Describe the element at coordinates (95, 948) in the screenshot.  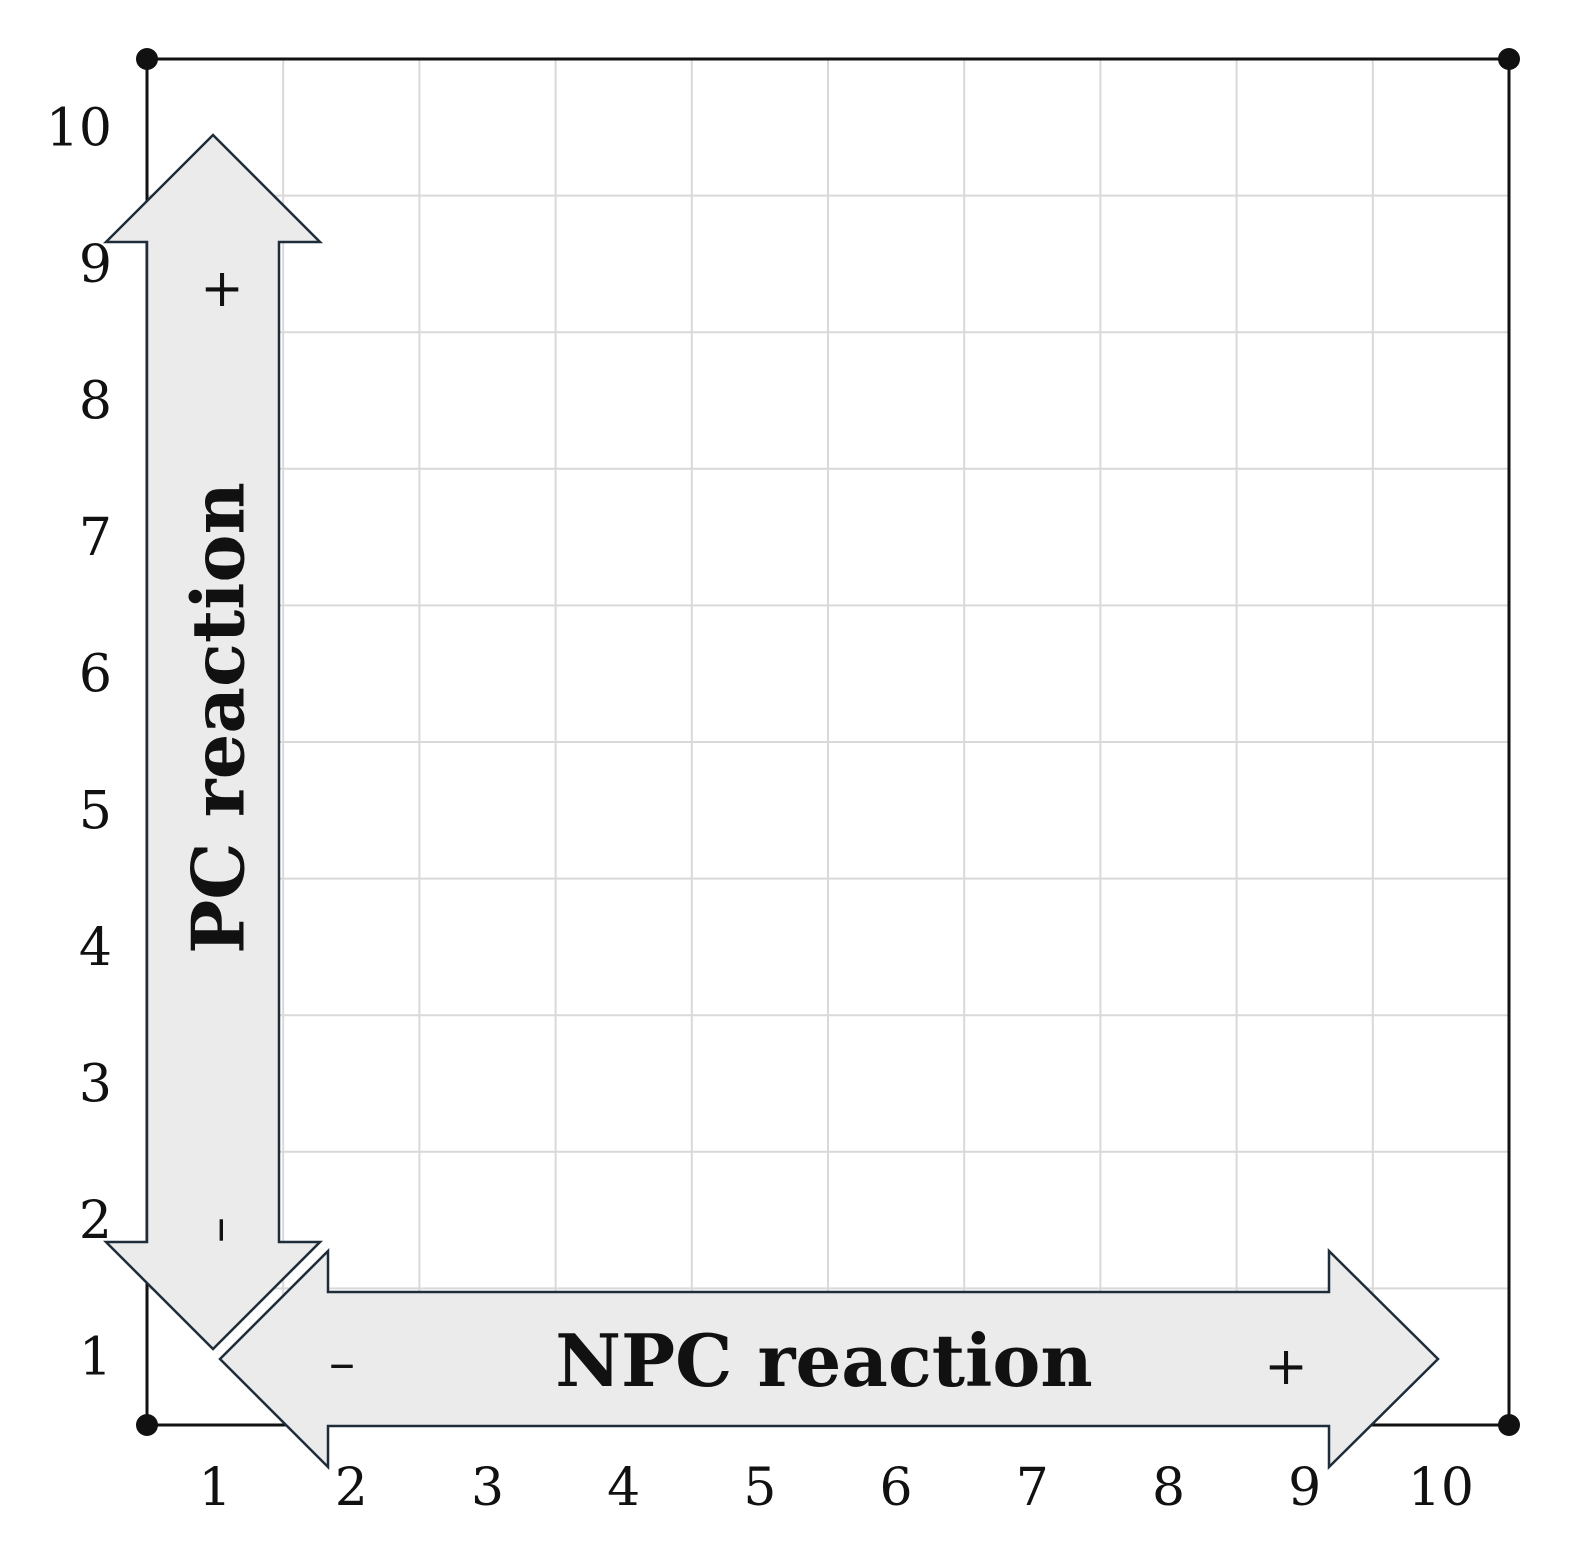
I see `y-tick-label: 4` at that location.